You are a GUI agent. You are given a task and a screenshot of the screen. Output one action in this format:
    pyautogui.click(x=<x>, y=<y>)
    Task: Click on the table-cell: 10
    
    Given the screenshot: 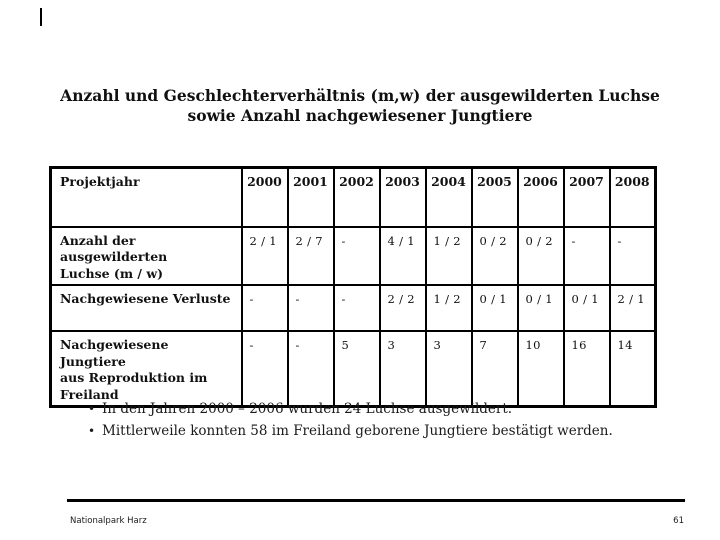 What is the action you would take?
    pyautogui.click(x=540, y=369)
    